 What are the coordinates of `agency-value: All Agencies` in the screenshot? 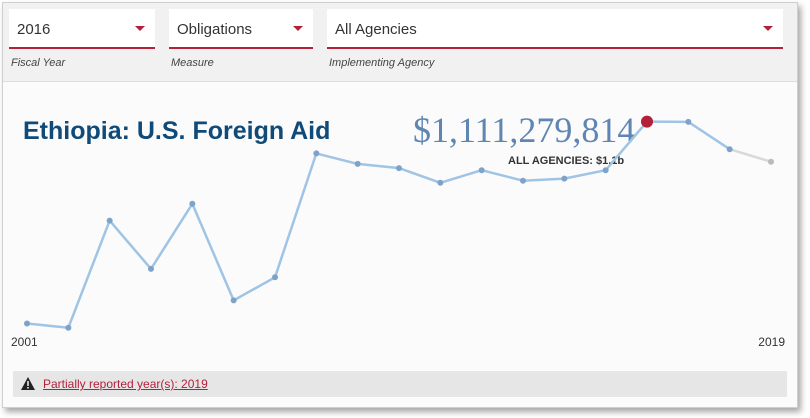 It's located at (376, 29).